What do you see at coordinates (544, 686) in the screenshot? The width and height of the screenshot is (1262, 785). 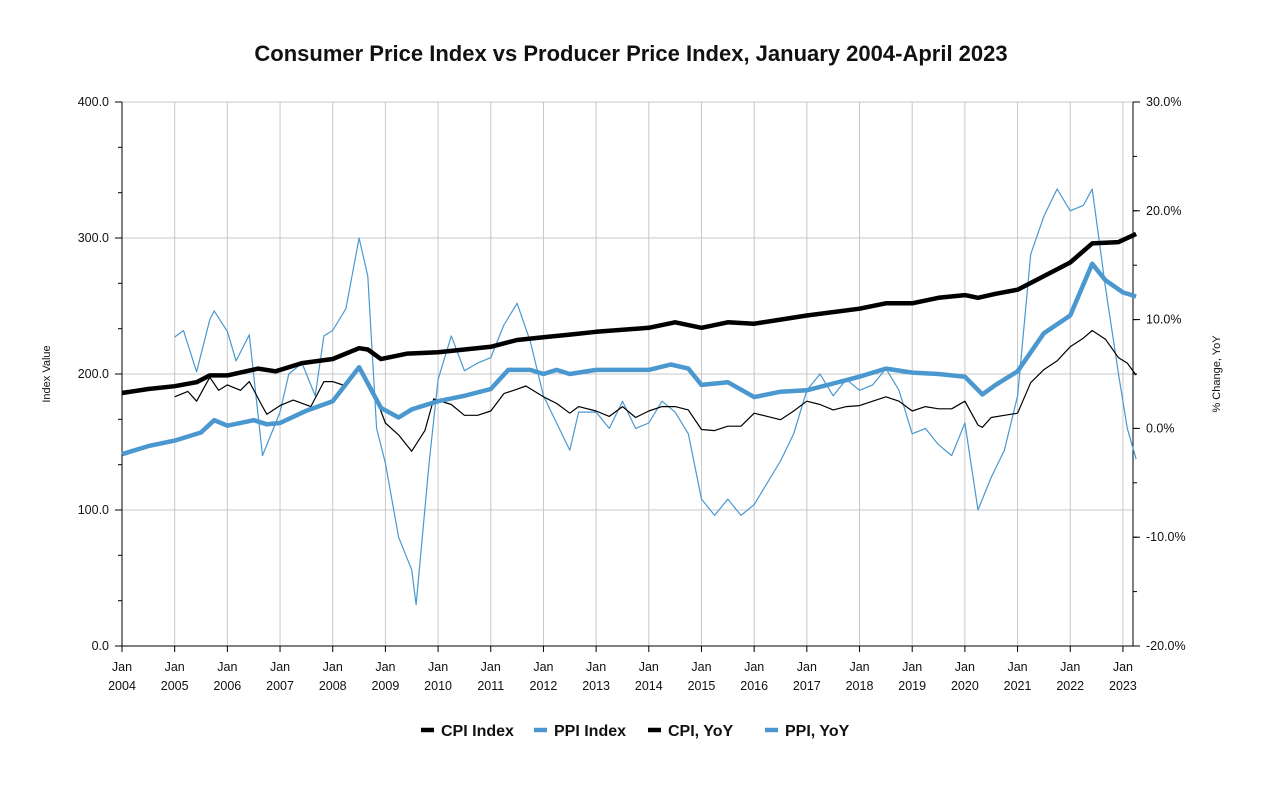 I see `x-tick-label: 2012` at bounding box center [544, 686].